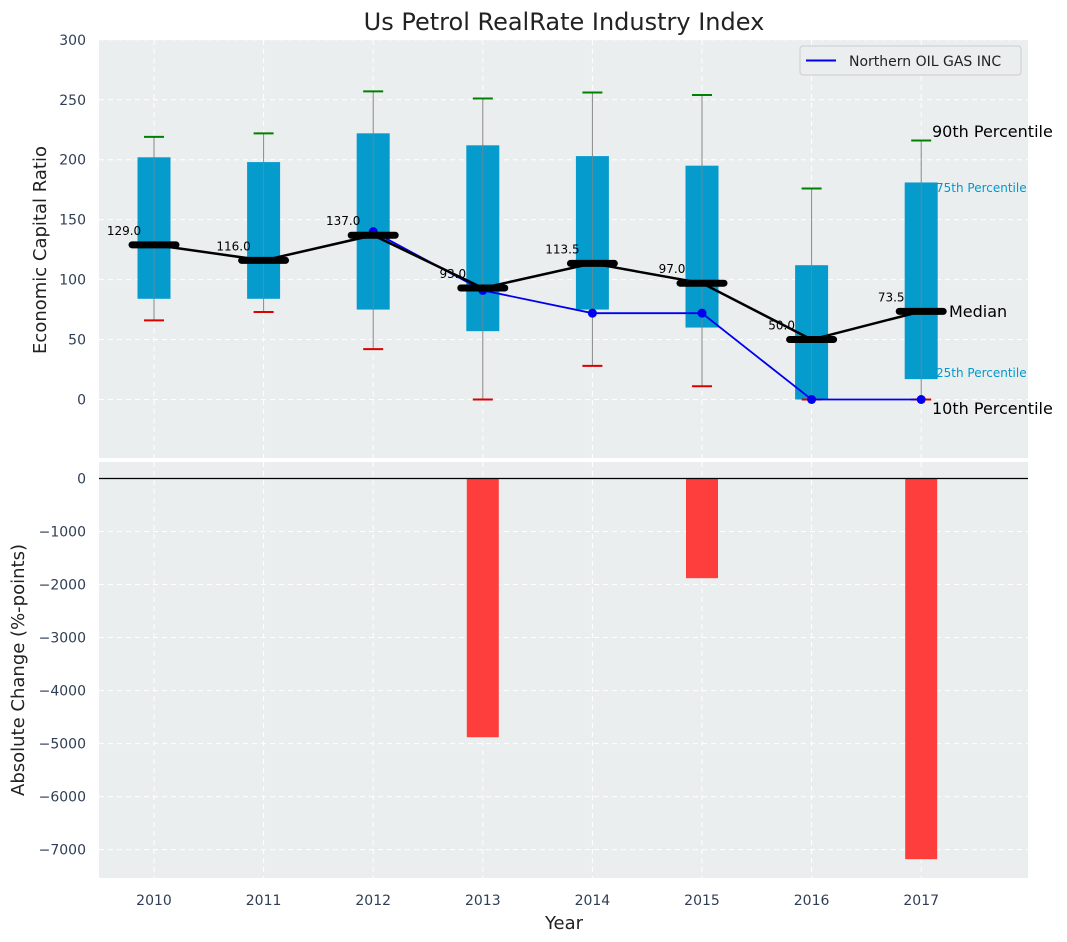 The image size is (1067, 942). What do you see at coordinates (891, 297) in the screenshot?
I see `median-value-label: 73.5` at bounding box center [891, 297].